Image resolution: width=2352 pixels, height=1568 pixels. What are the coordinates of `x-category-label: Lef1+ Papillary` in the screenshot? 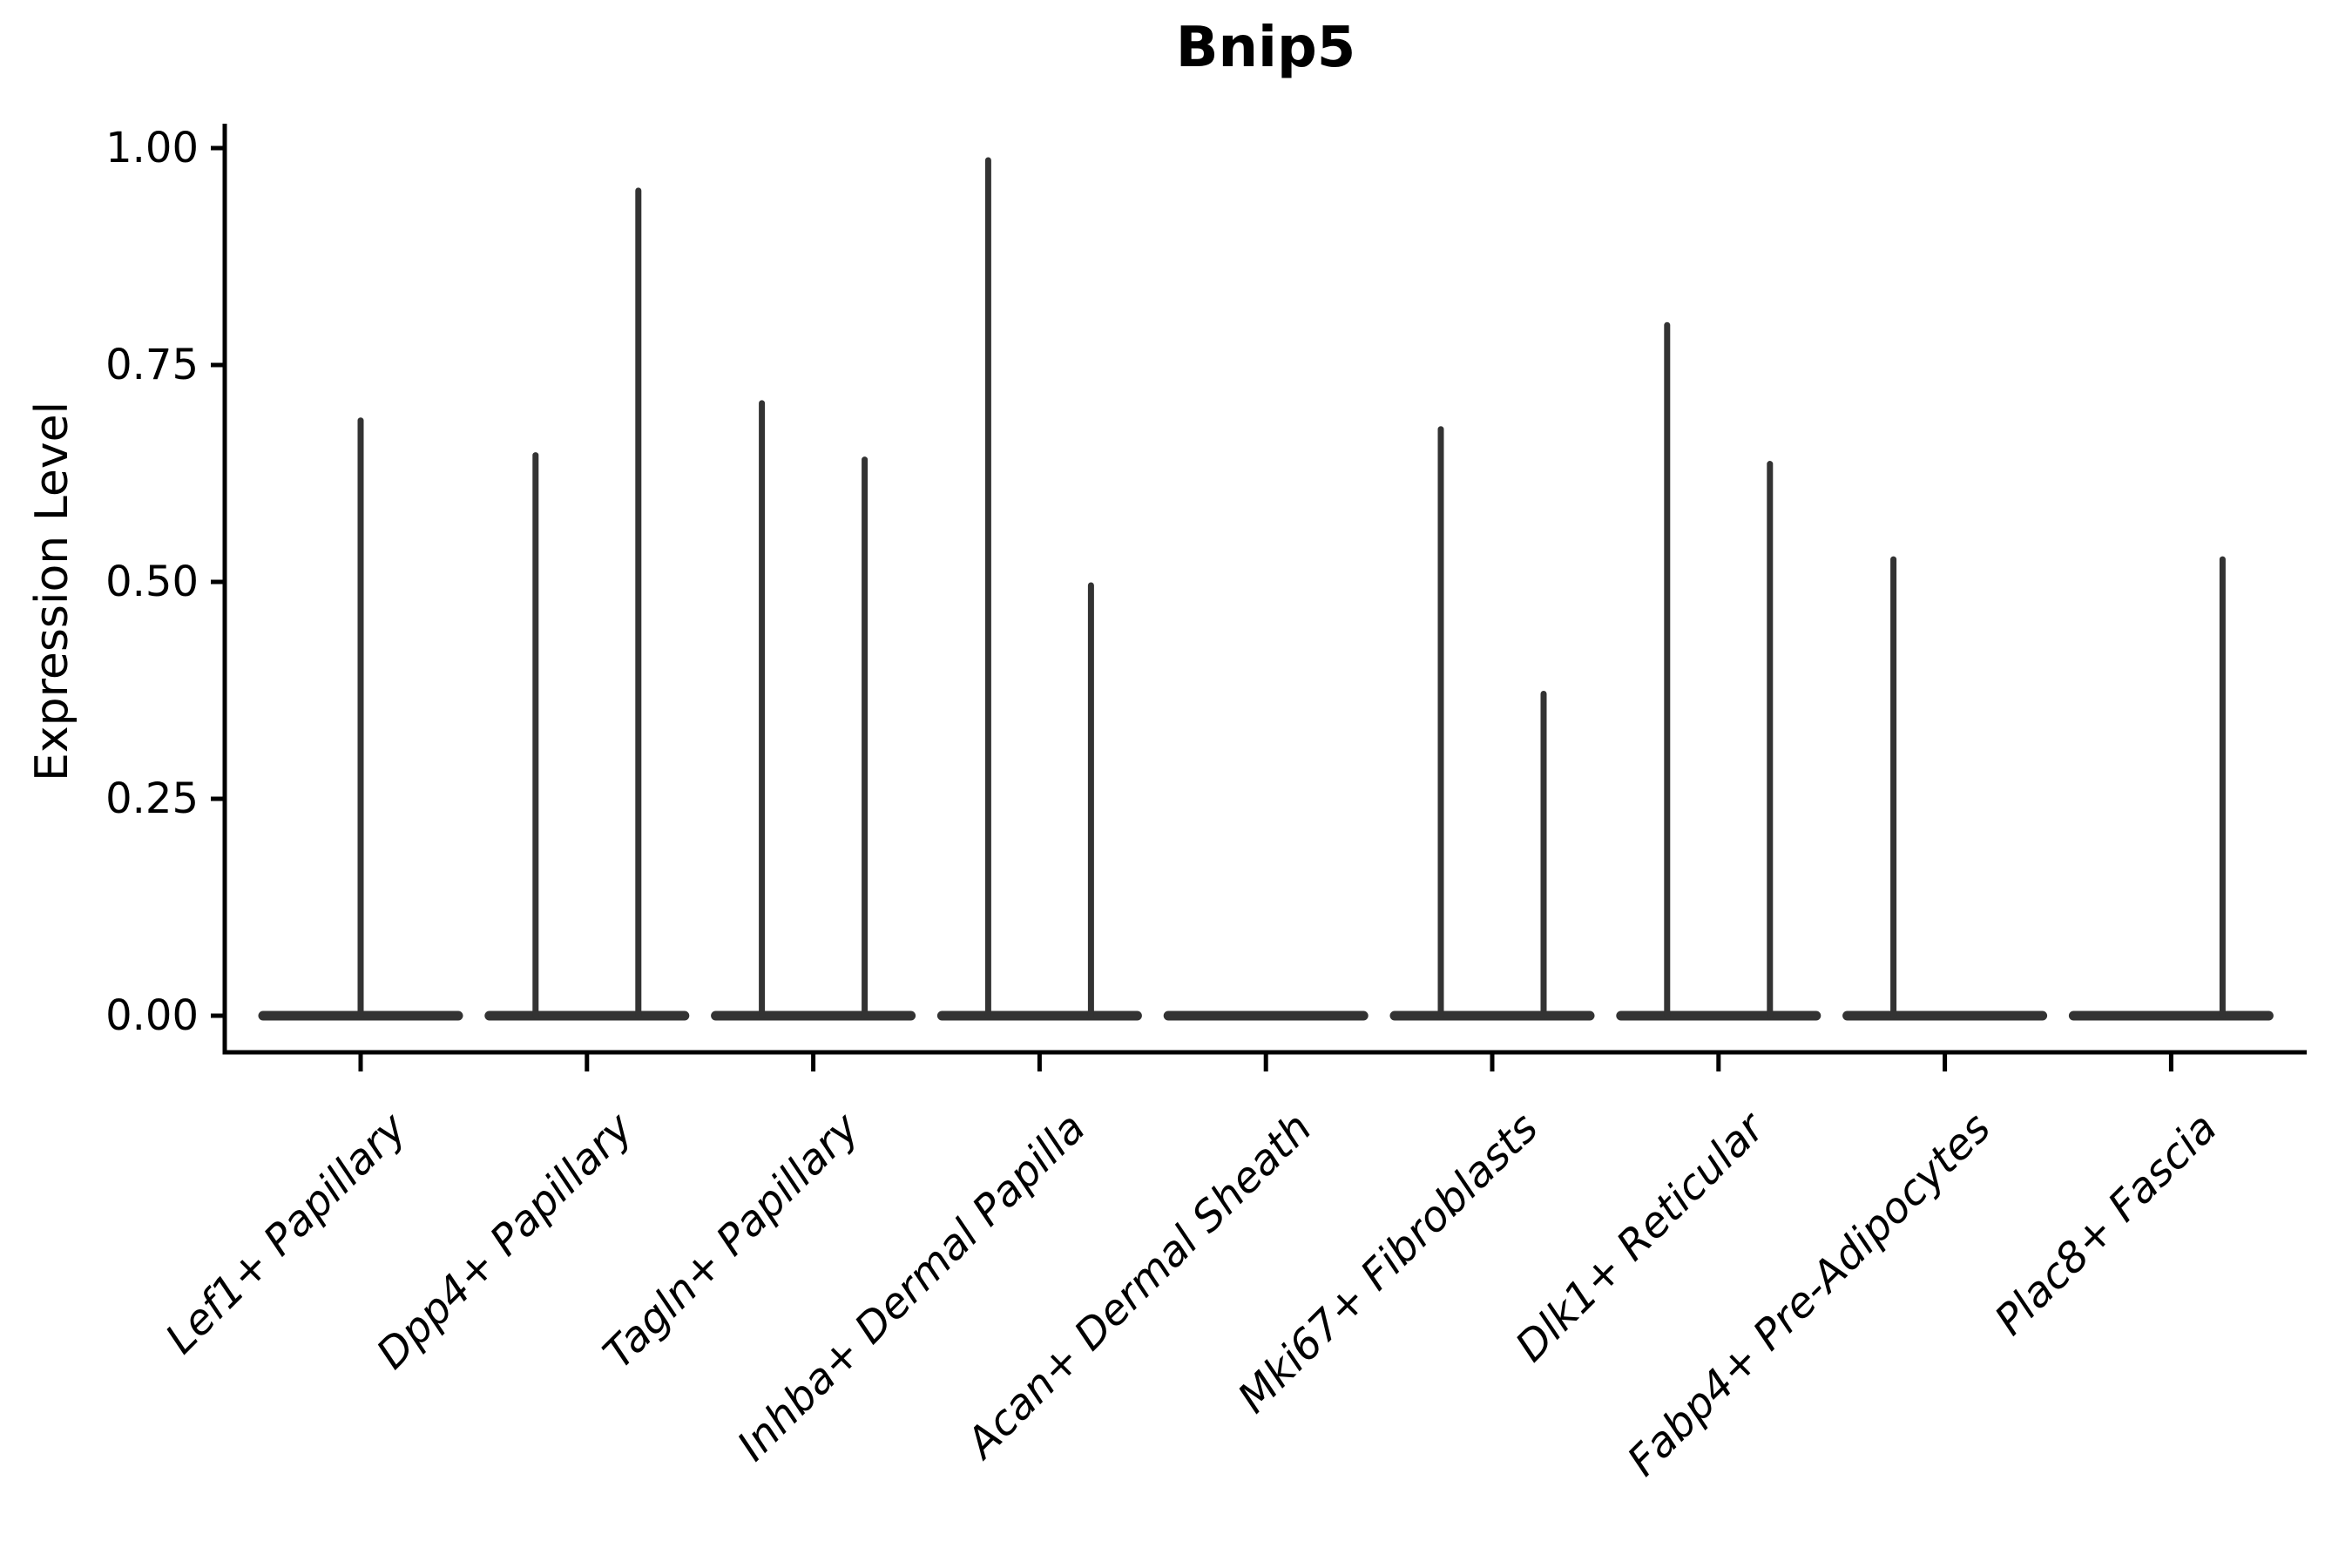 It's located at (286, 1233).